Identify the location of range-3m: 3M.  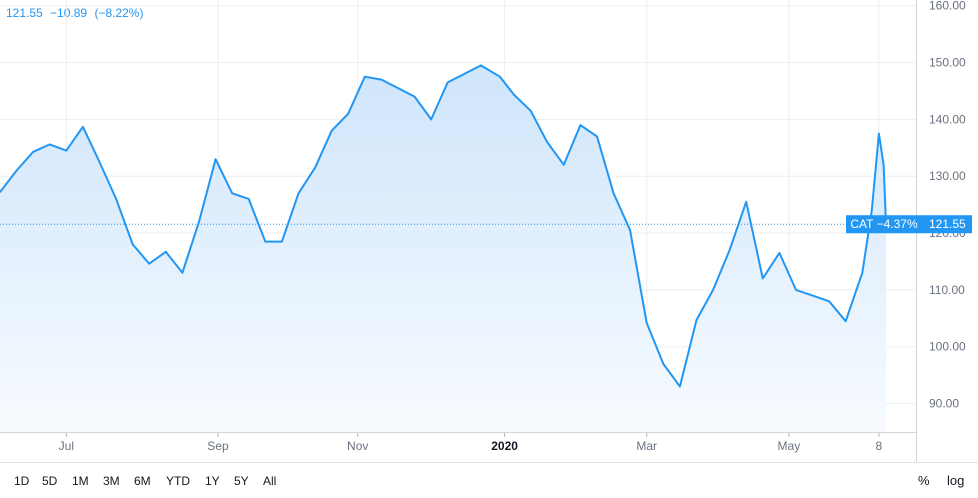
(111, 481).